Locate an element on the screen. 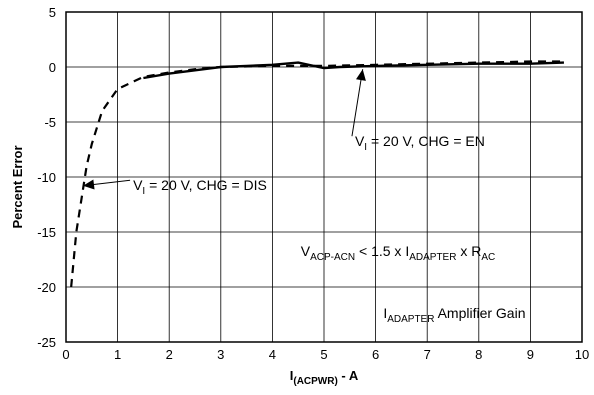  y-tick-label: -20 is located at coordinates (46, 287).